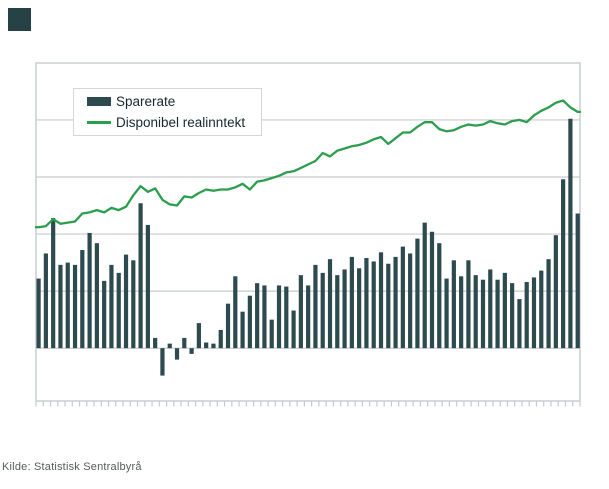 This screenshot has width=609, height=489. I want to click on legend-label-sparerate: Sparerate, so click(146, 101).